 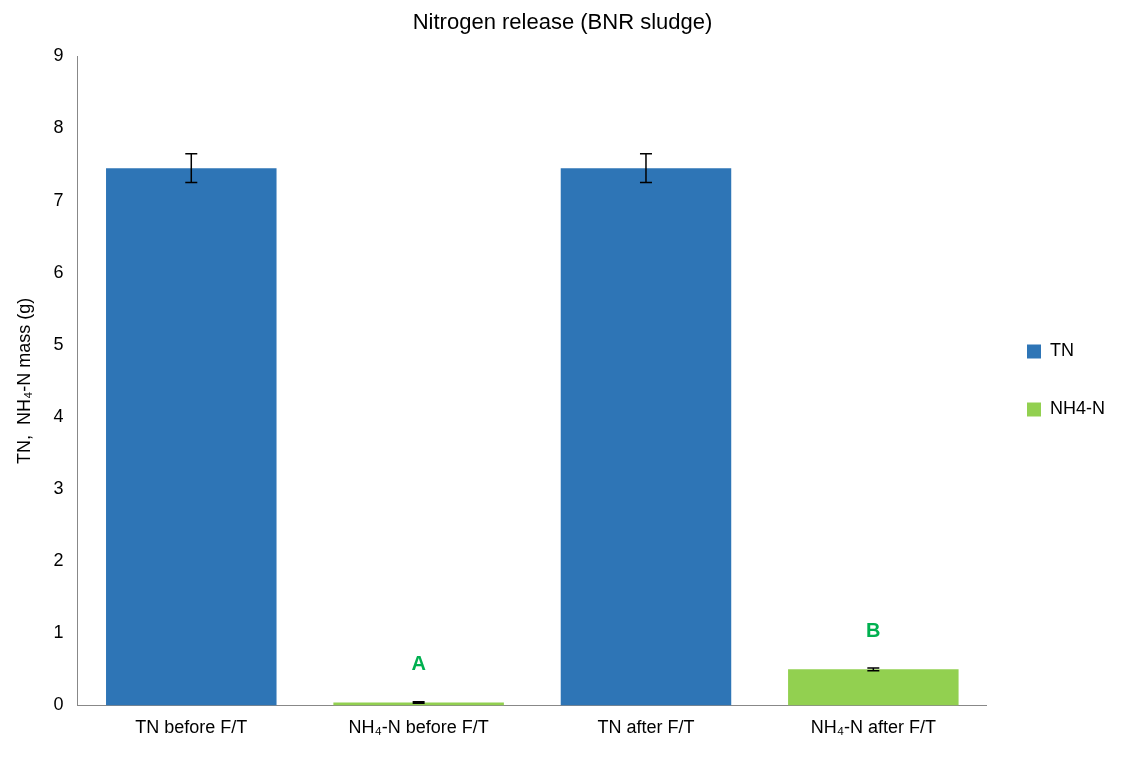 I want to click on y-tick-label: 5, so click(x=58, y=343).